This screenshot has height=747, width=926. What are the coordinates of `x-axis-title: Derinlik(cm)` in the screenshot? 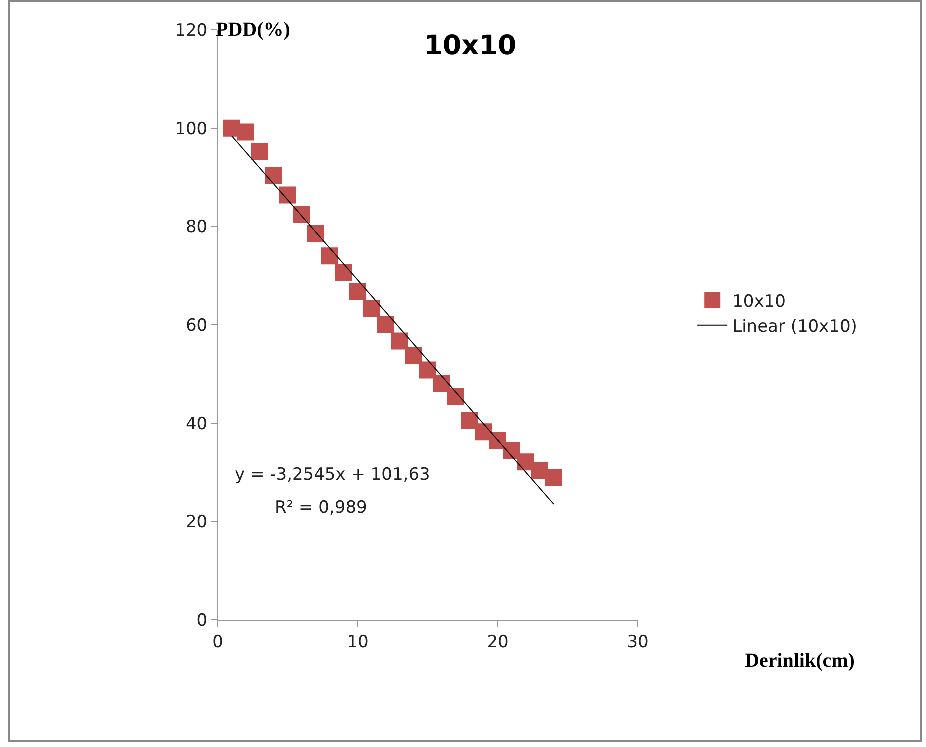 It's located at (800, 661).